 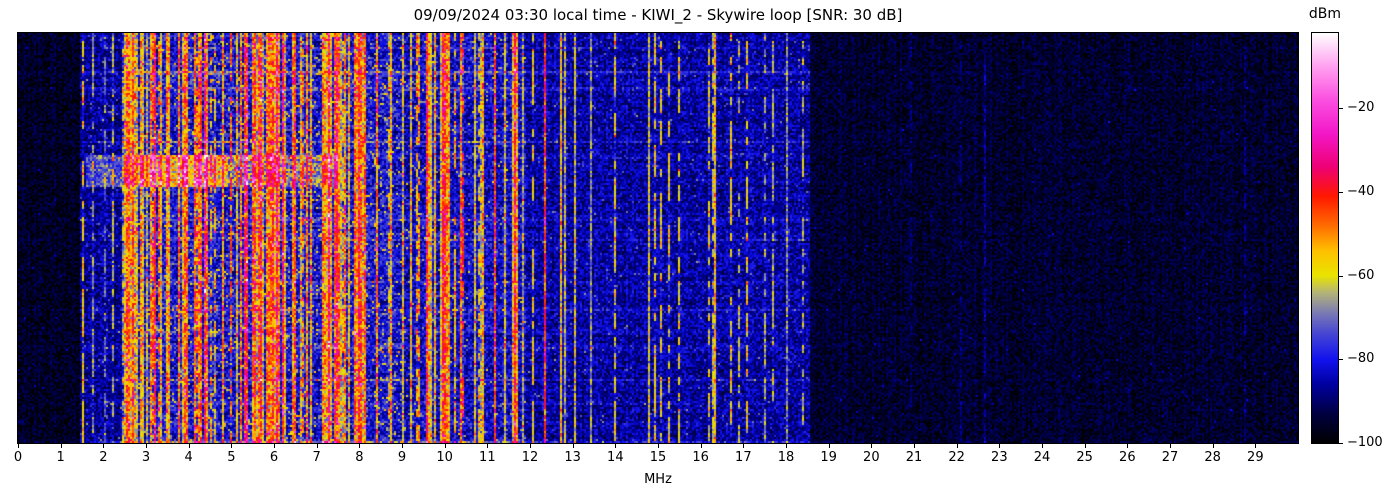 I want to click on colorbar, so click(x=1325, y=238).